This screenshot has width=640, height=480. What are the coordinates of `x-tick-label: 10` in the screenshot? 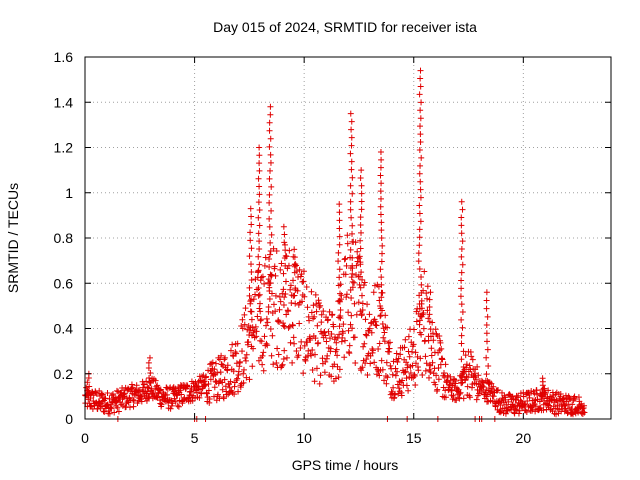 It's located at (304, 438).